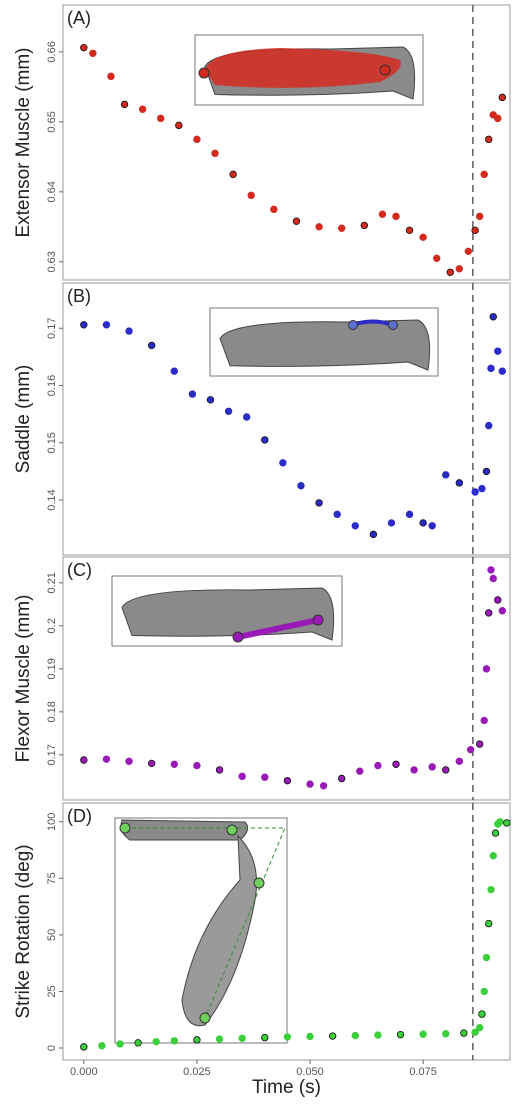 Image resolution: width=524 pixels, height=1104 pixels. I want to click on y-tick-label: 0.19, so click(52, 668).